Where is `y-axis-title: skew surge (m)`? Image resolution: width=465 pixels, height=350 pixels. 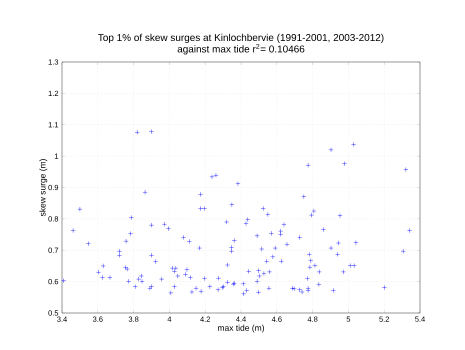 y-axis-title: skew surge (m) is located at coordinates (43, 187).